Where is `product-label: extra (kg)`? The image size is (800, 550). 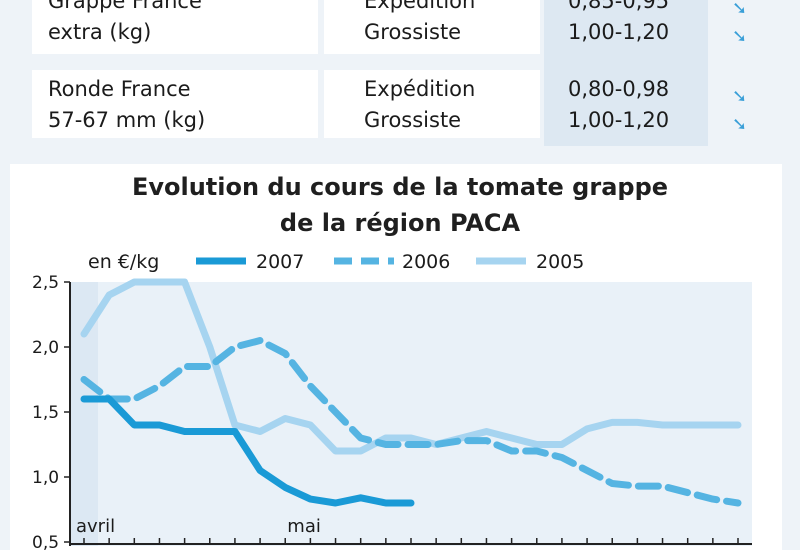 product-label: extra (kg) is located at coordinates (100, 32).